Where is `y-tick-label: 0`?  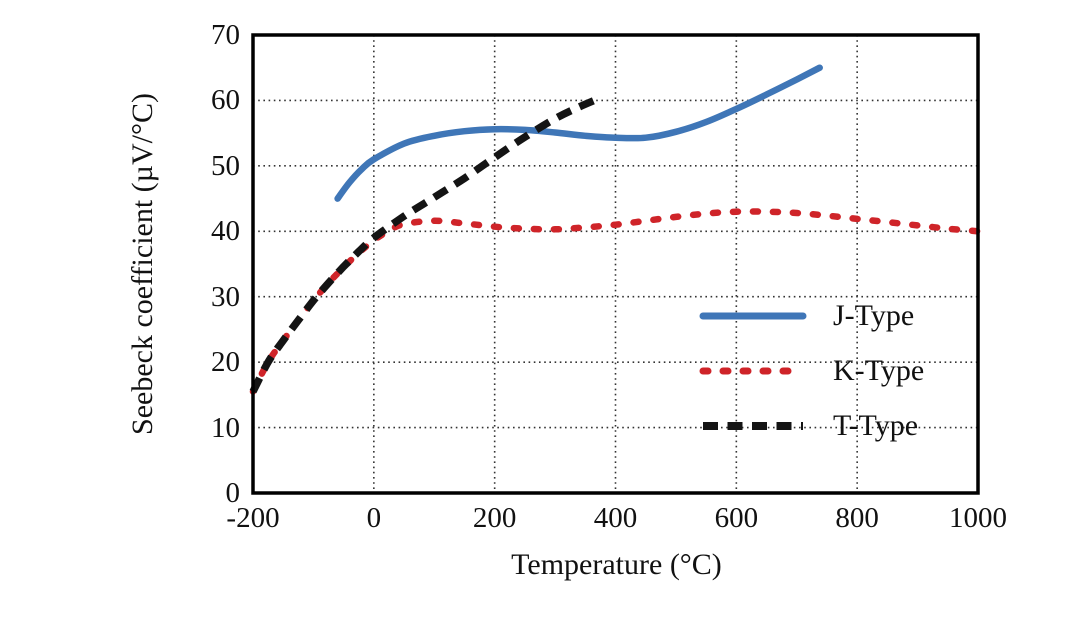
y-tick-label: 0 is located at coordinates (233, 493).